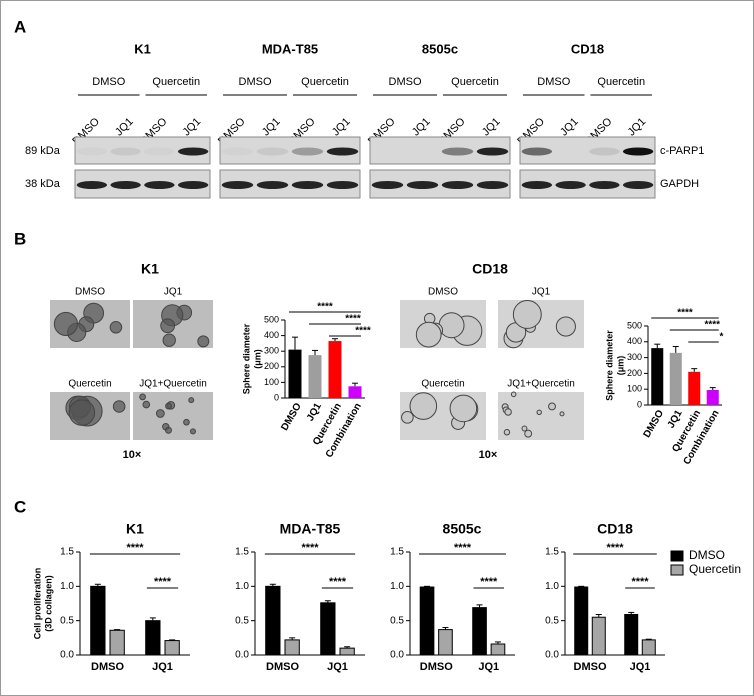 The image size is (754, 696). Describe the element at coordinates (609, 365) in the screenshot. I see `y-axis-label: Sphere diameter` at that location.